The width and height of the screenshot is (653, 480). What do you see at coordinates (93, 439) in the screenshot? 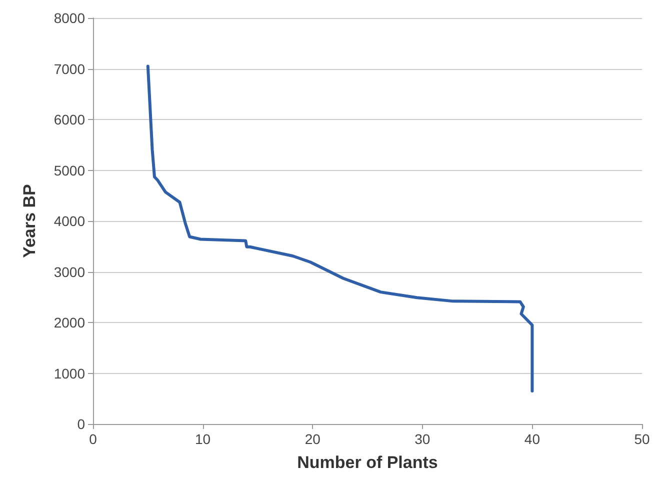
I see `x-tick-label: 0` at bounding box center [93, 439].